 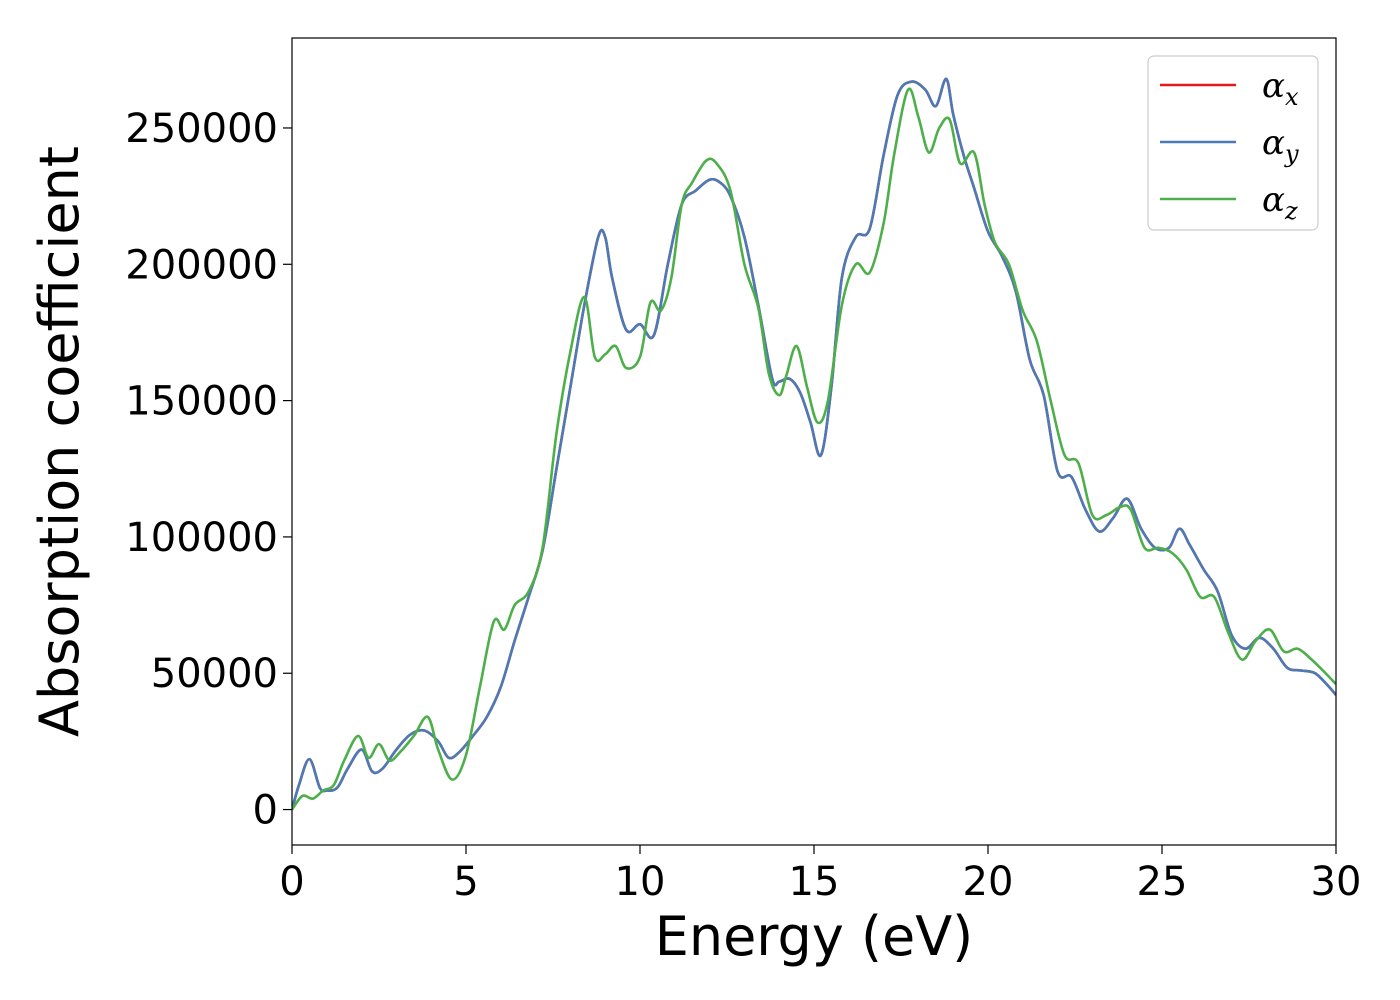 What do you see at coordinates (265, 811) in the screenshot?
I see `y-tick-label: 0` at bounding box center [265, 811].